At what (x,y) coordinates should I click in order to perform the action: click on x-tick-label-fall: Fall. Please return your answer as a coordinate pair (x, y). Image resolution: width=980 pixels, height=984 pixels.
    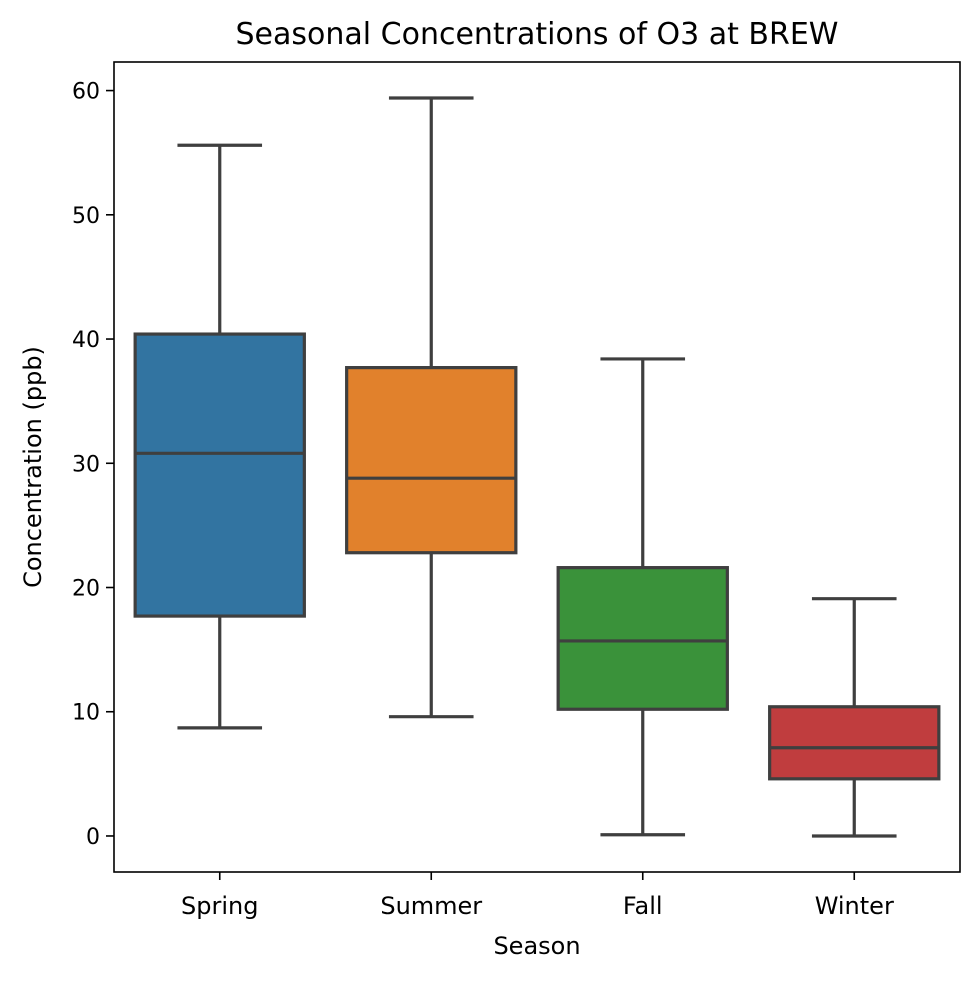
    Looking at the image, I should click on (643, 906).